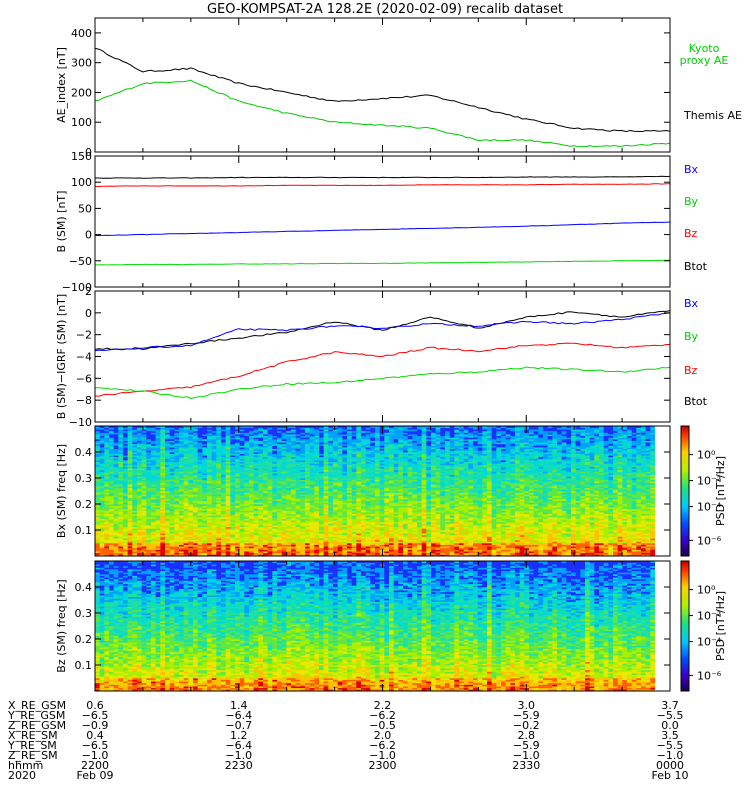 The width and height of the screenshot is (750, 800). I want to click on series-line-by, so click(383, 262).